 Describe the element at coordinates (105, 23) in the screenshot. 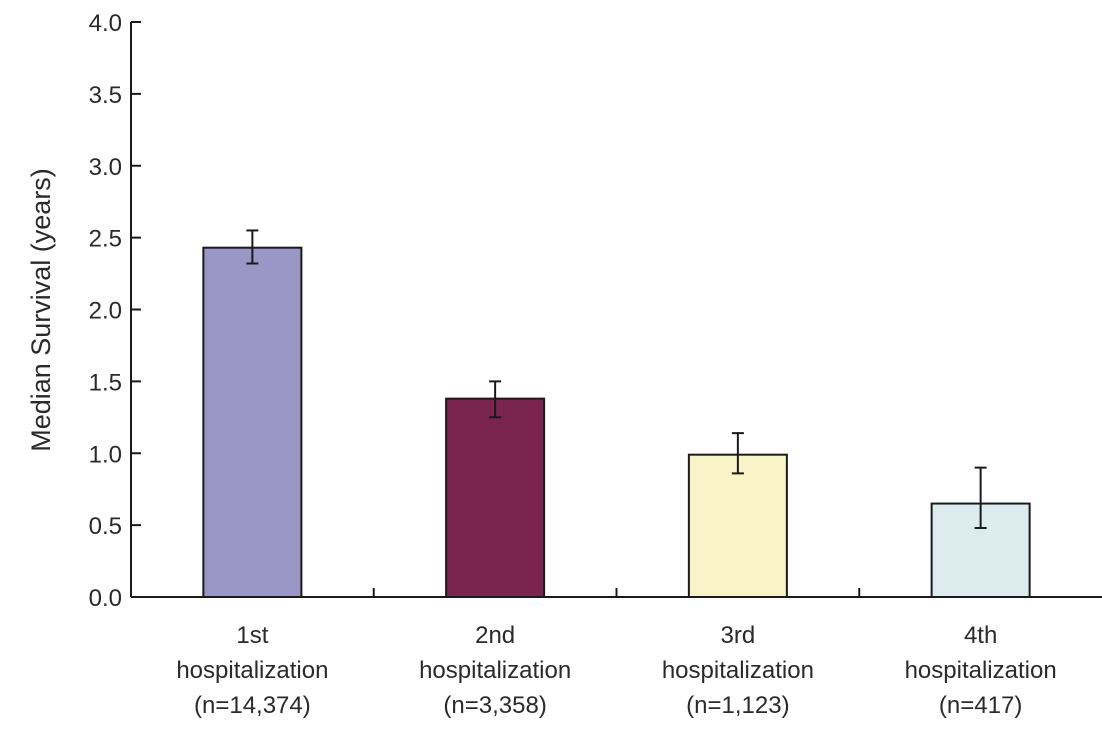

I see `y-tick-label: 4.0` at that location.